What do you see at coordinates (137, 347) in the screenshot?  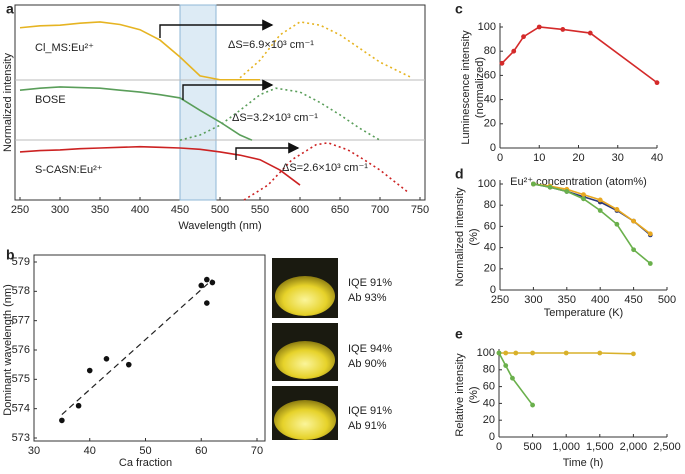 I see `fit-line` at bounding box center [137, 347].